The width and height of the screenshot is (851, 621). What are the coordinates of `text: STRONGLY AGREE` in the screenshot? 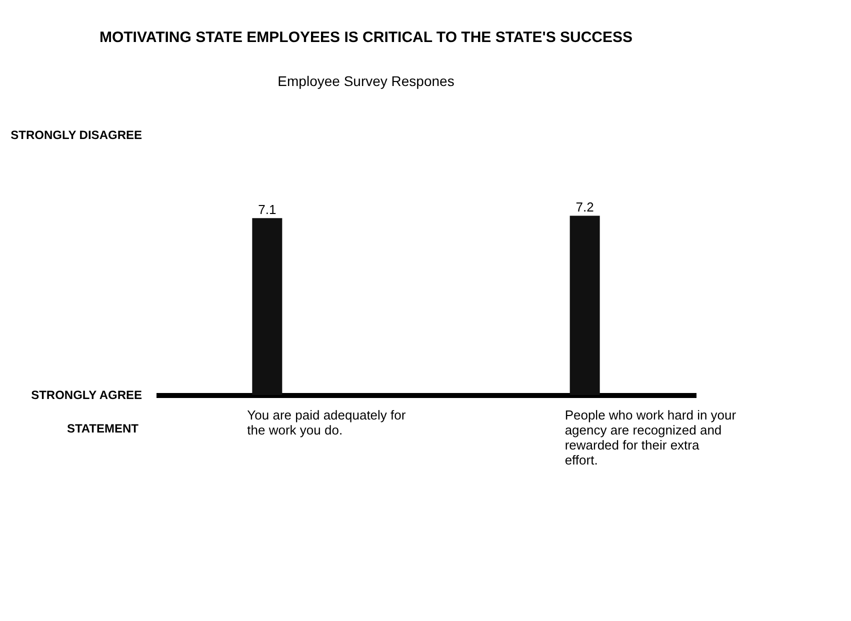 It's located at (86, 395).